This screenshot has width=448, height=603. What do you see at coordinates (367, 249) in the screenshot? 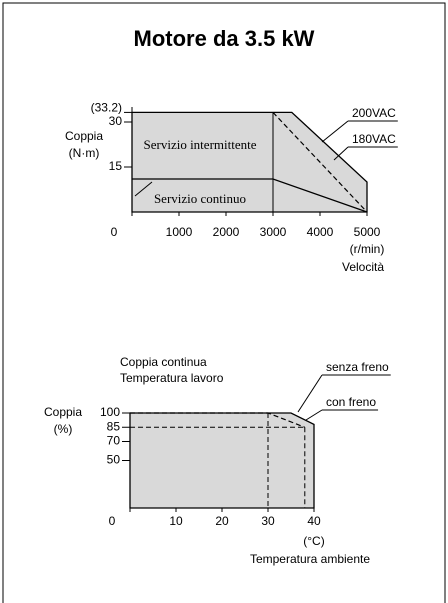
I see `x-axis-label: (r/min)` at bounding box center [367, 249].